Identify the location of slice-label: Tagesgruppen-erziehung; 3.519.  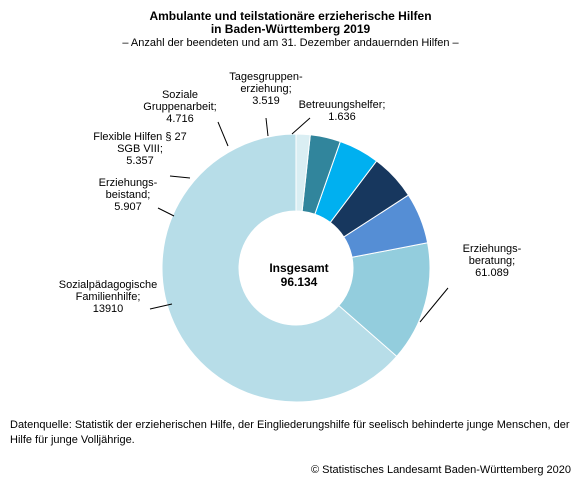
(266, 89).